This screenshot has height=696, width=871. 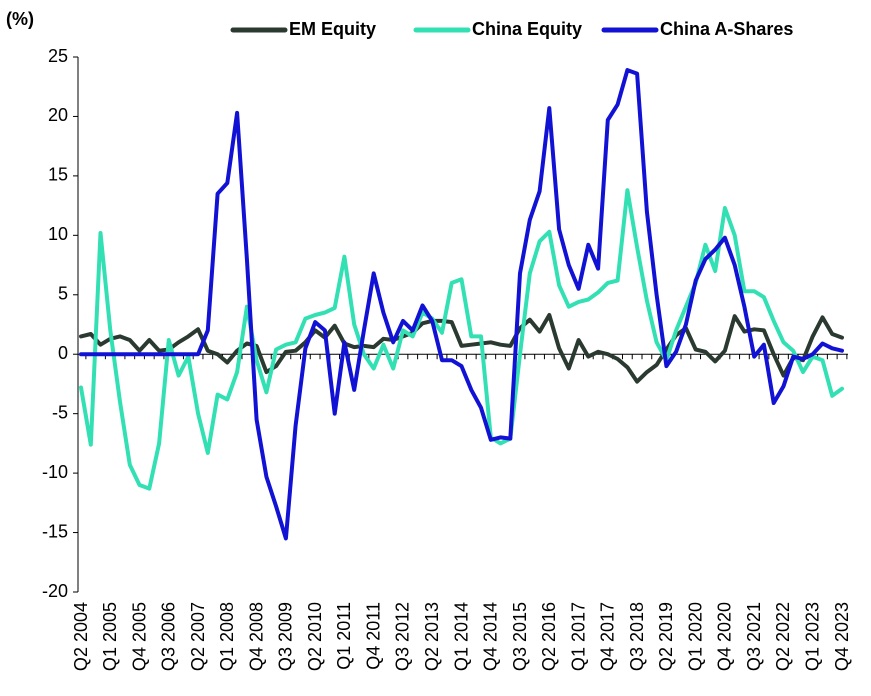 I want to click on x-tick-label: Q2 2010, so click(x=315, y=636).